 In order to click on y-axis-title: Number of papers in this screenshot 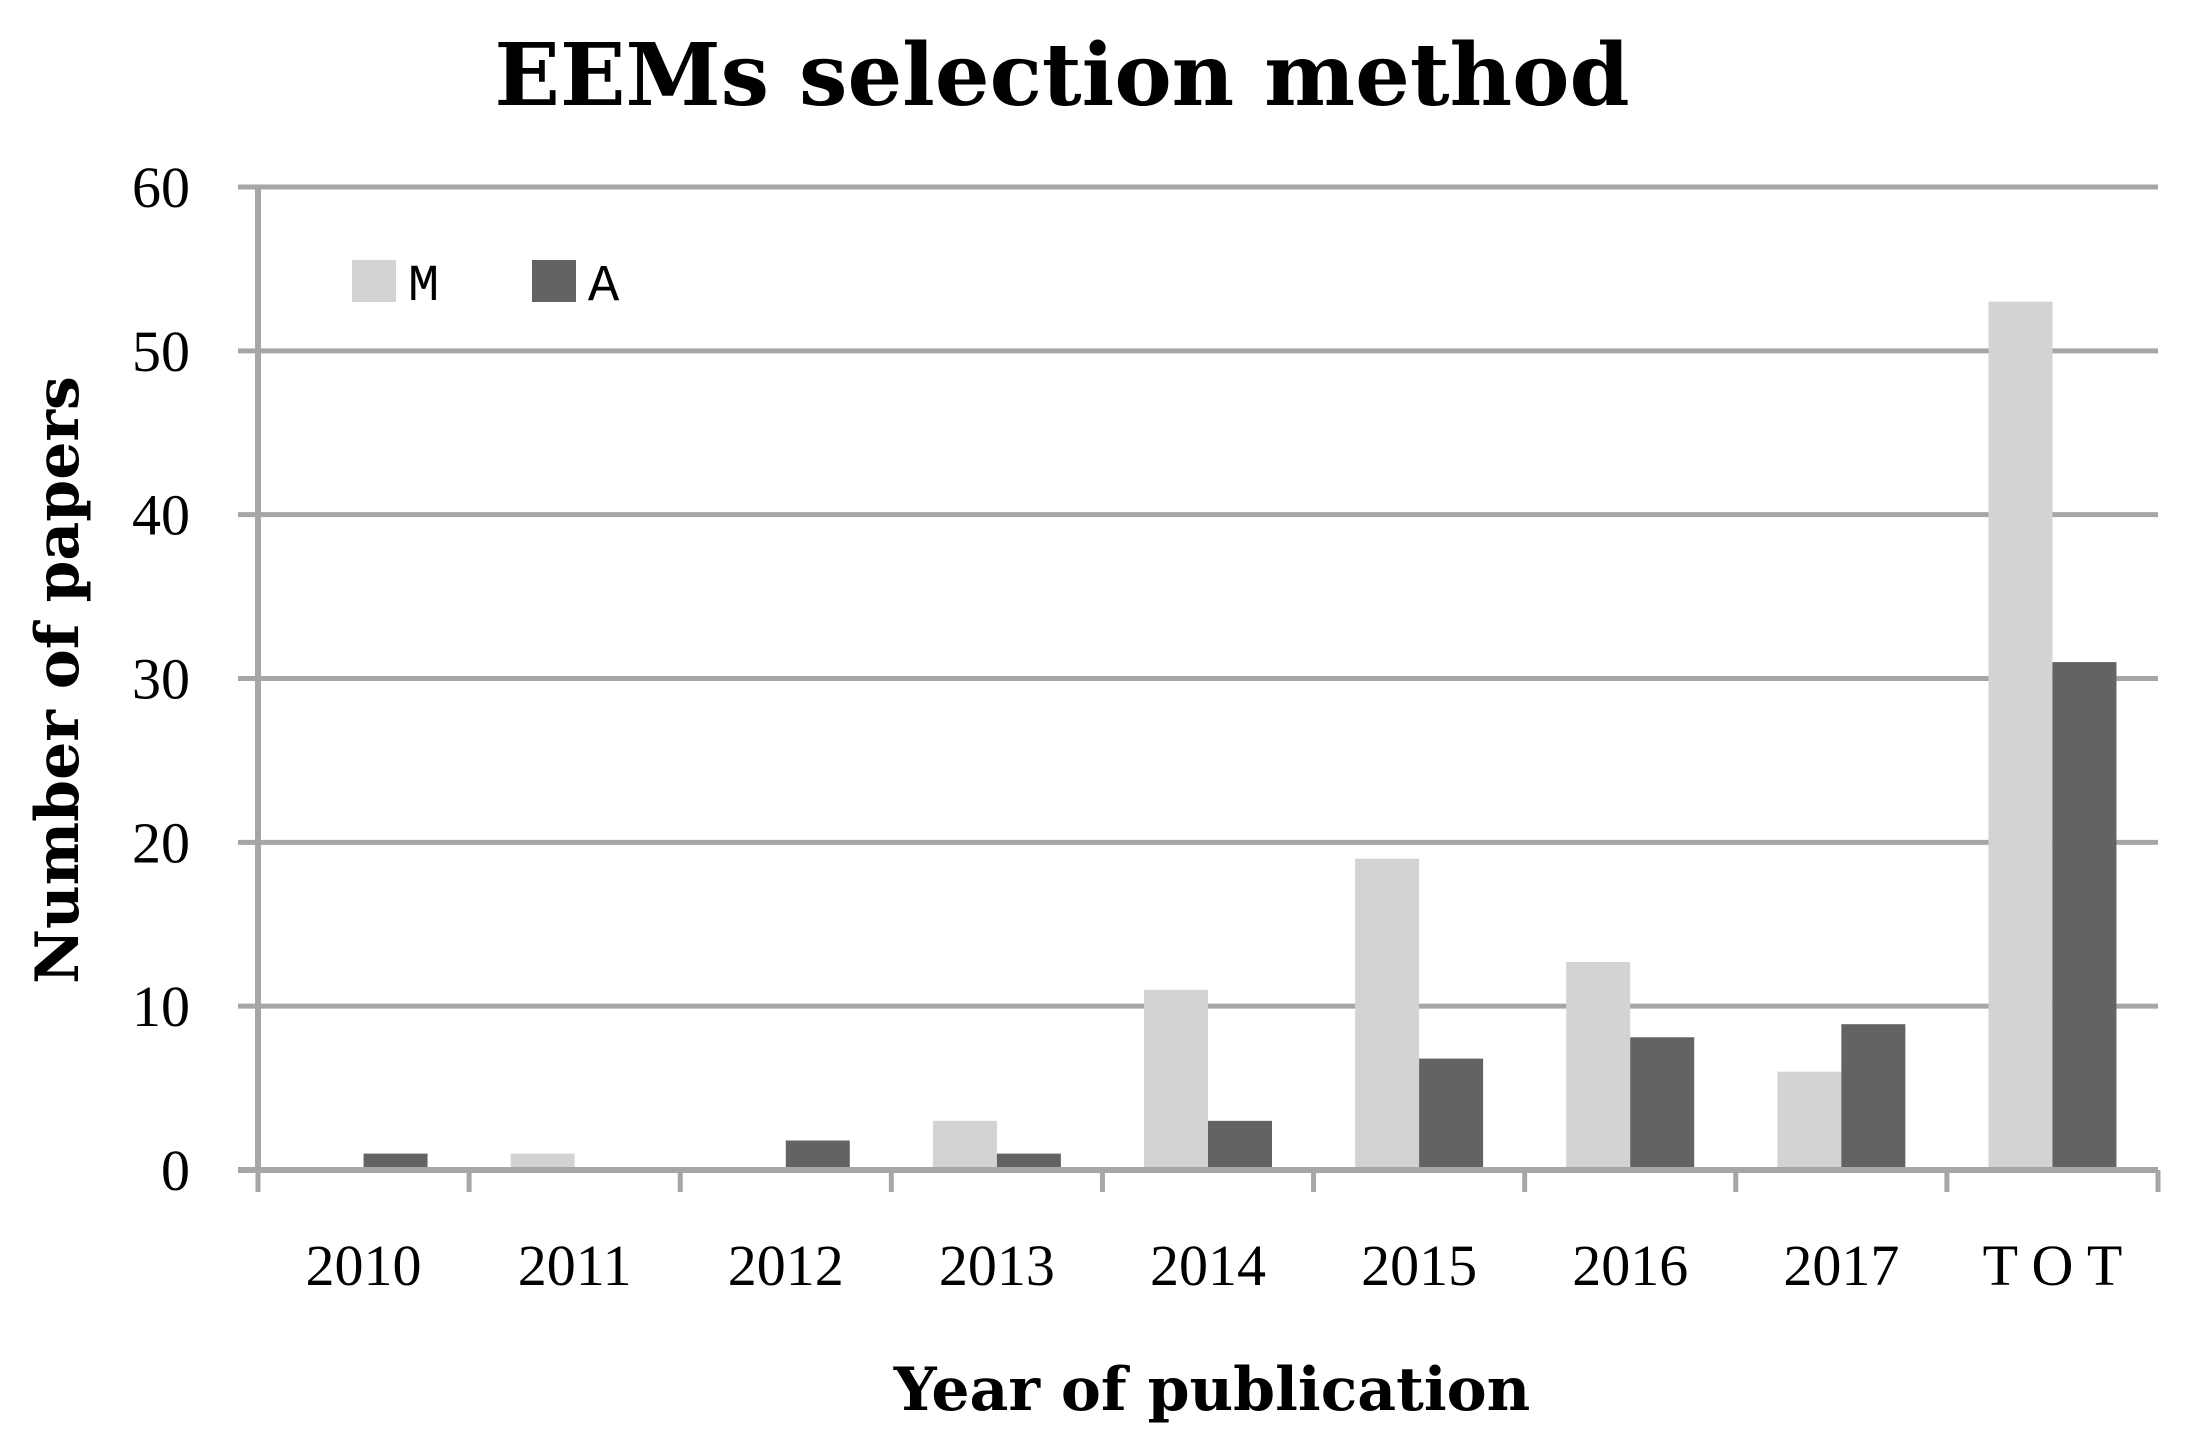, I will do `click(58, 680)`.